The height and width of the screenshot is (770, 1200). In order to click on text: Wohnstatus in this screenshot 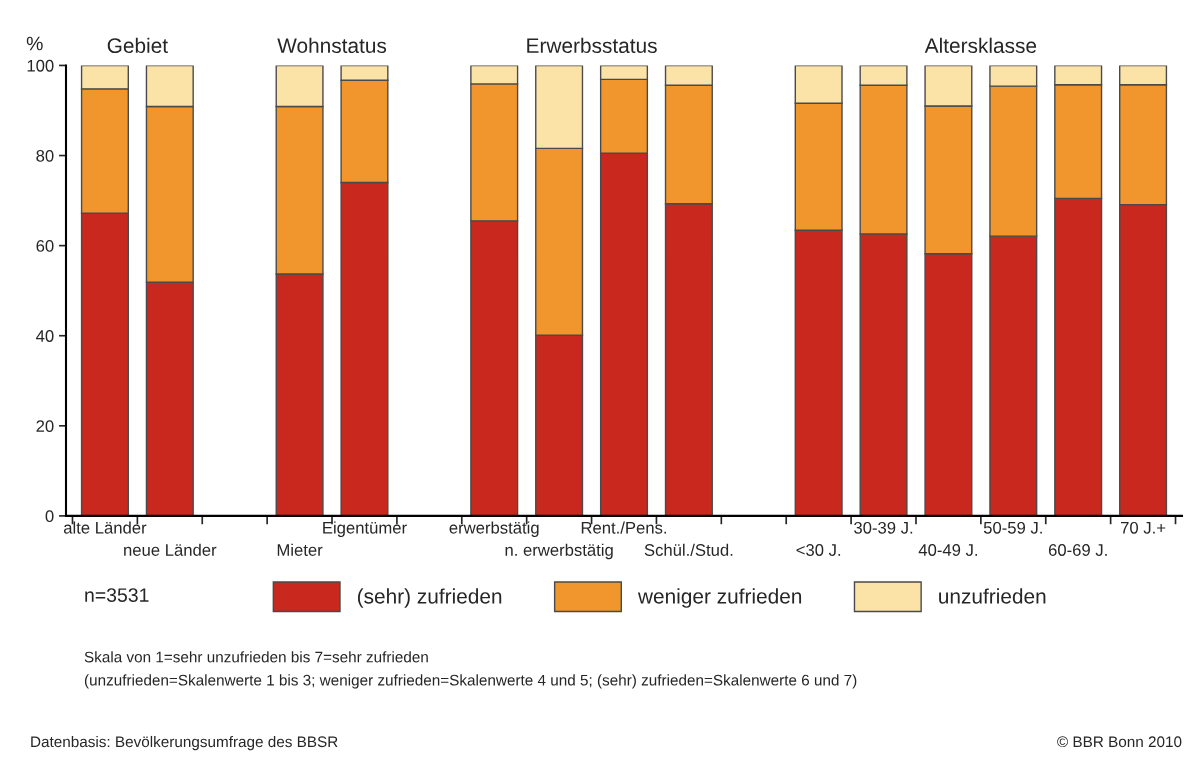, I will do `click(332, 45)`.